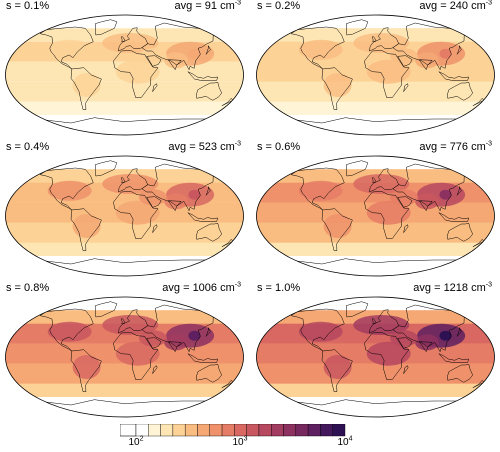 Image resolution: width=500 pixels, height=452 pixels. What do you see at coordinates (28, 6) in the screenshot?
I see `supersaturation-label: s = 0.1%` at bounding box center [28, 6].